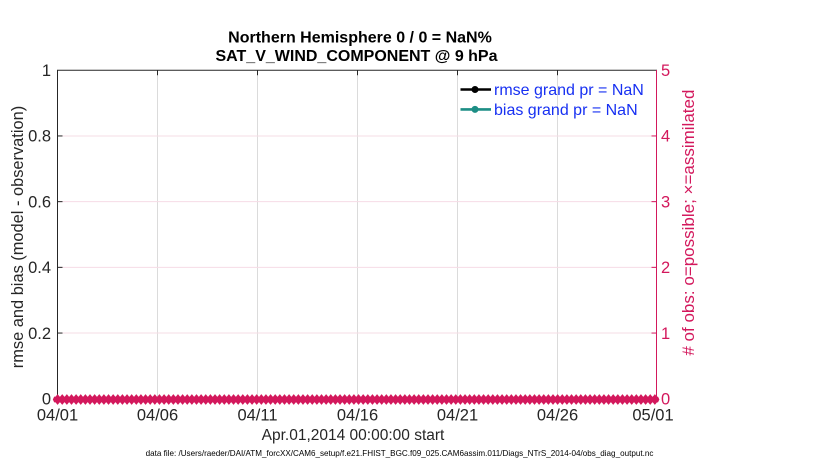 The height and width of the screenshot is (470, 830). I want to click on svg-text: 2, so click(665, 268).